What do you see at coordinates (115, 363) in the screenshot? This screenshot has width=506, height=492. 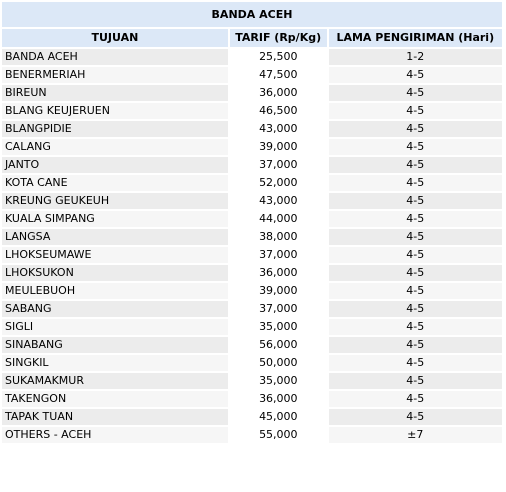 I see `destination-cell: SINGKIL` at bounding box center [115, 363].